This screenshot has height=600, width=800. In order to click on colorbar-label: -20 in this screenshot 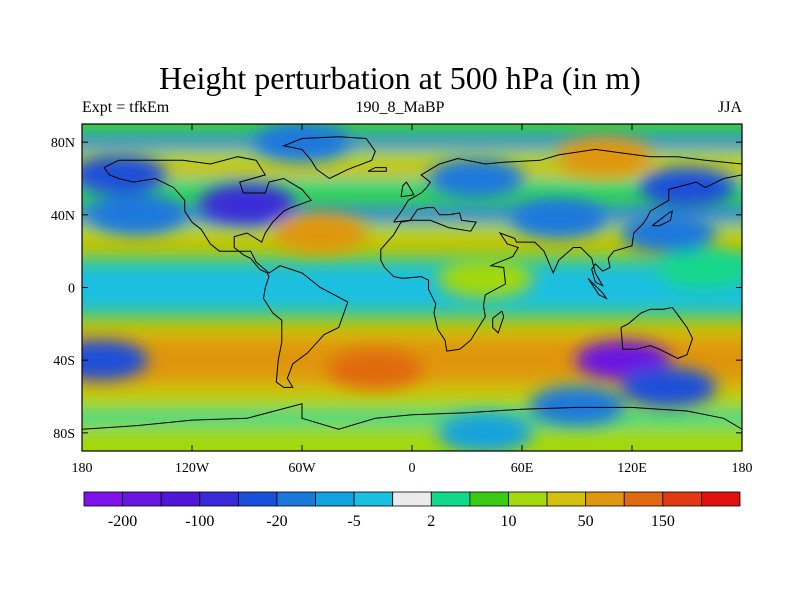, I will do `click(276, 521)`.